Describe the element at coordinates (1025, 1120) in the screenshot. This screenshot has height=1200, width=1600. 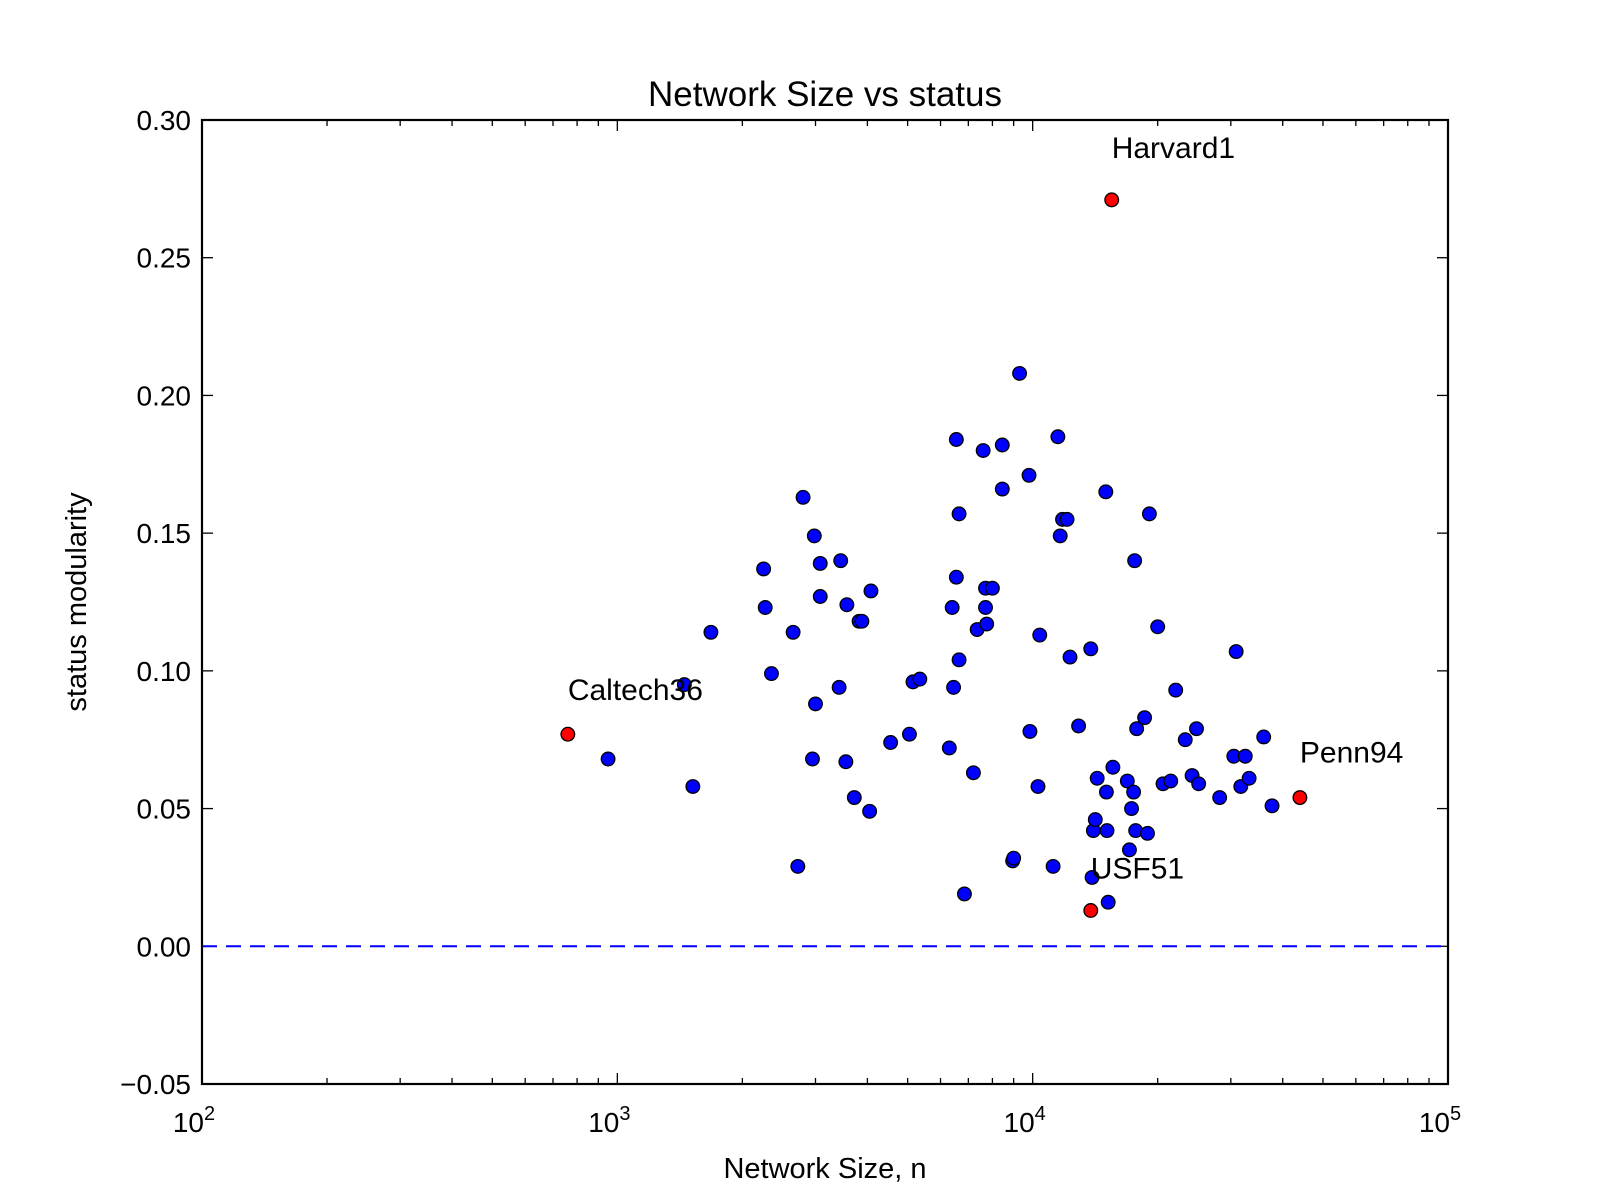
I see `x-tick-label: 10⁴` at that location.